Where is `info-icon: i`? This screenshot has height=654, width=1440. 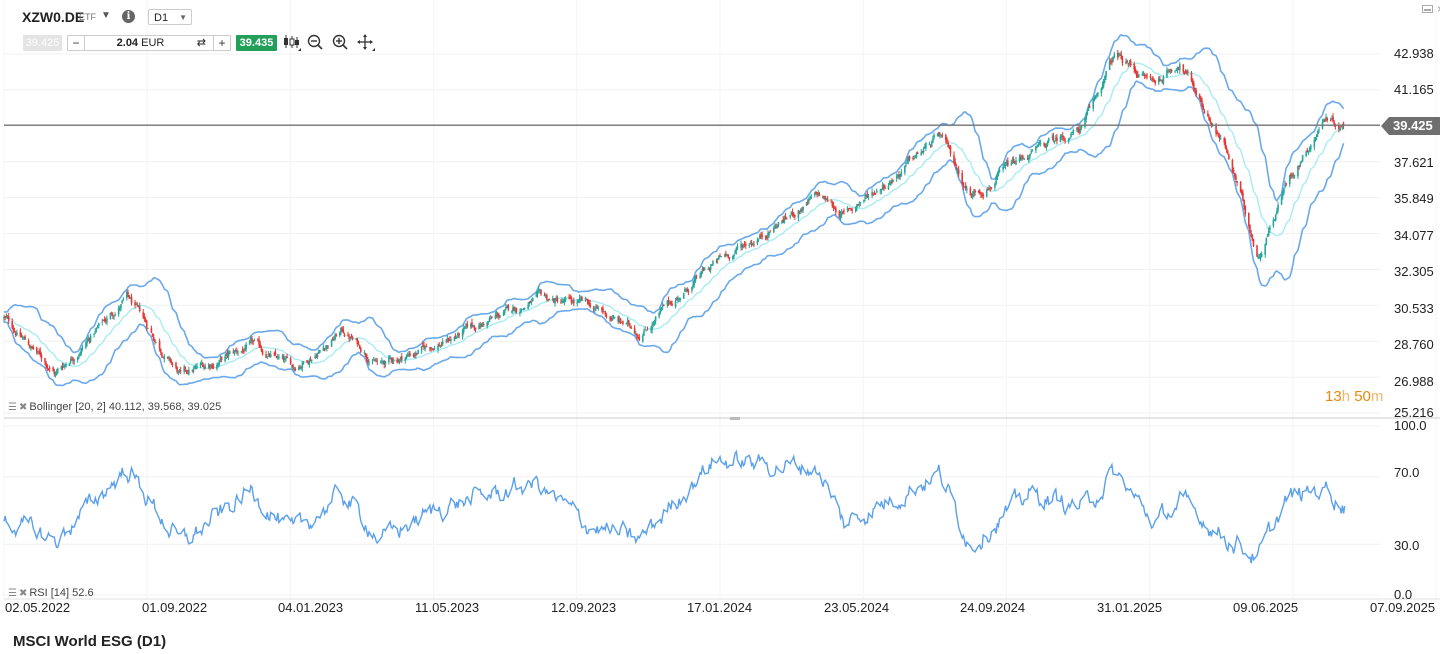 info-icon: i is located at coordinates (128, 16).